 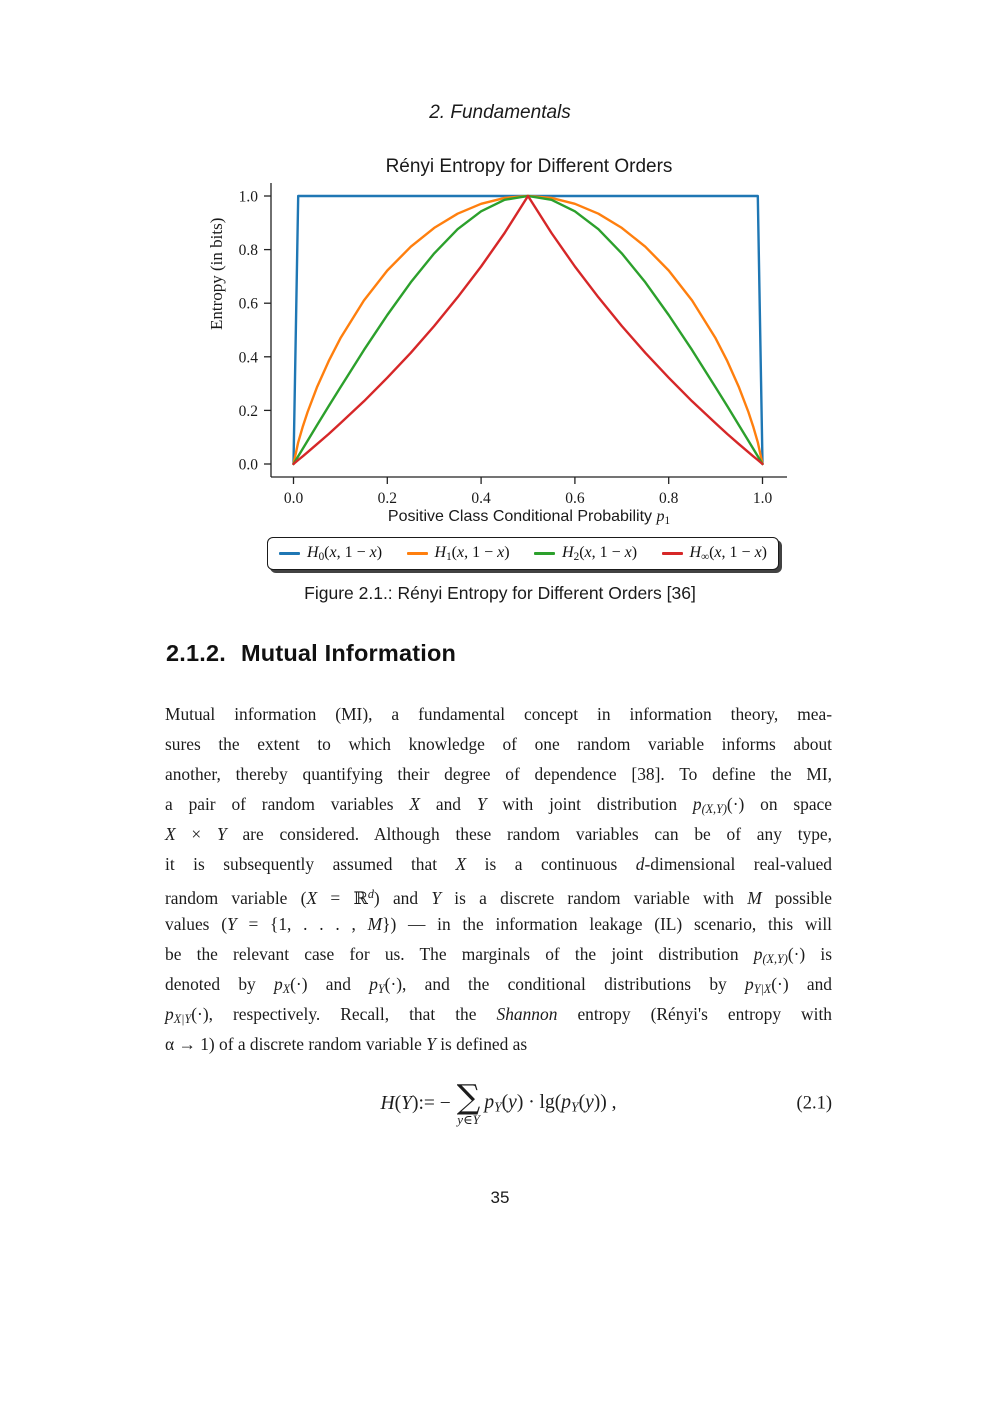 What do you see at coordinates (801, 984) in the screenshot?
I see `text-segment: (·) and` at bounding box center [801, 984].